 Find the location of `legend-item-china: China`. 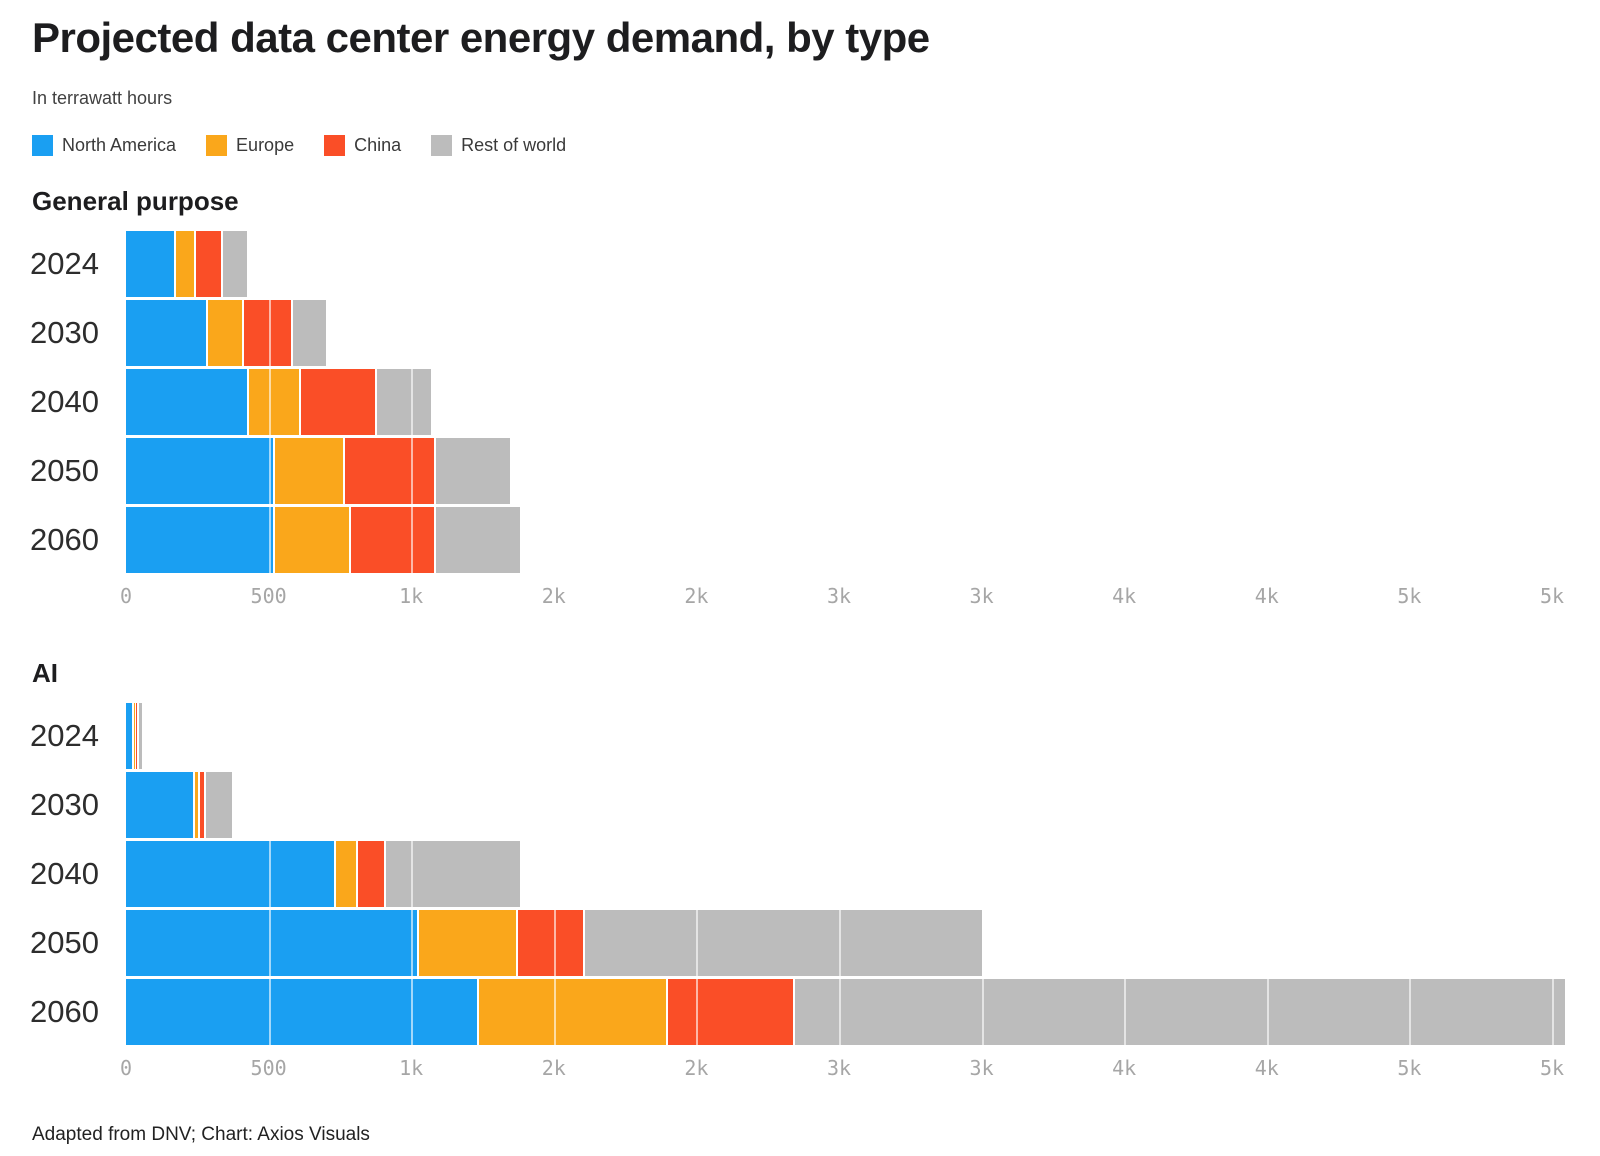

legend-item-china: China is located at coordinates (362, 145).